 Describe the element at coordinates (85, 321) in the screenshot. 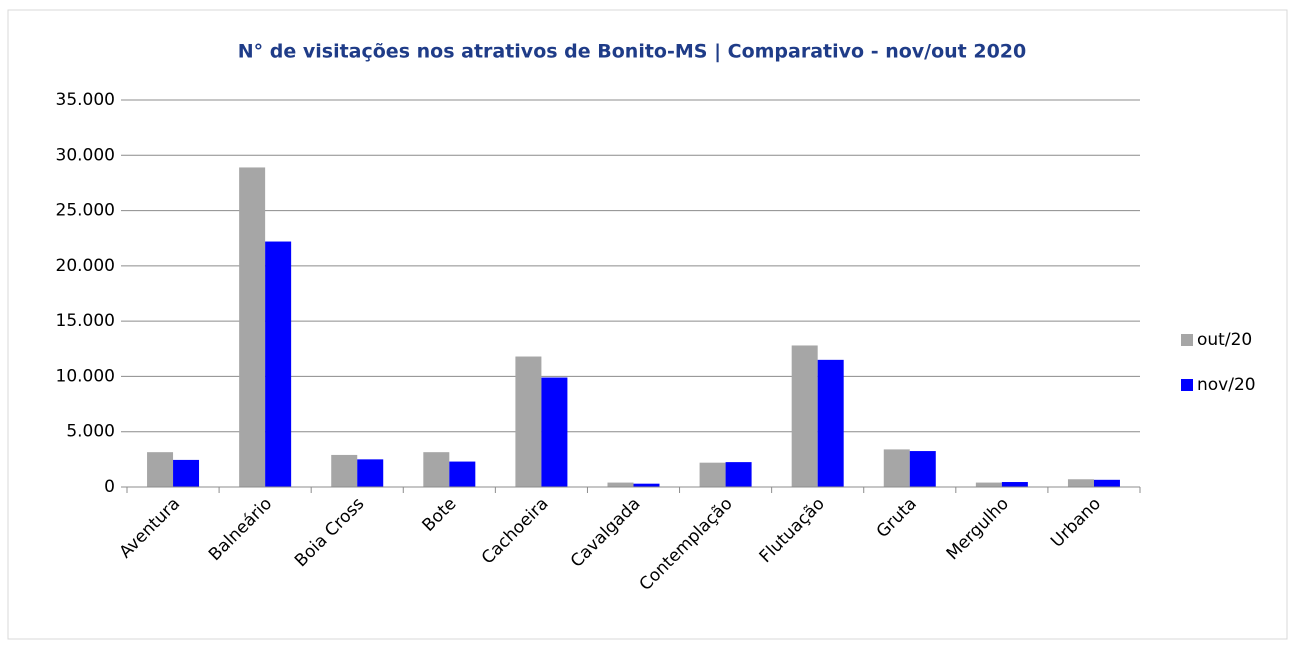

I see `y-tick-label: 15.000` at that location.